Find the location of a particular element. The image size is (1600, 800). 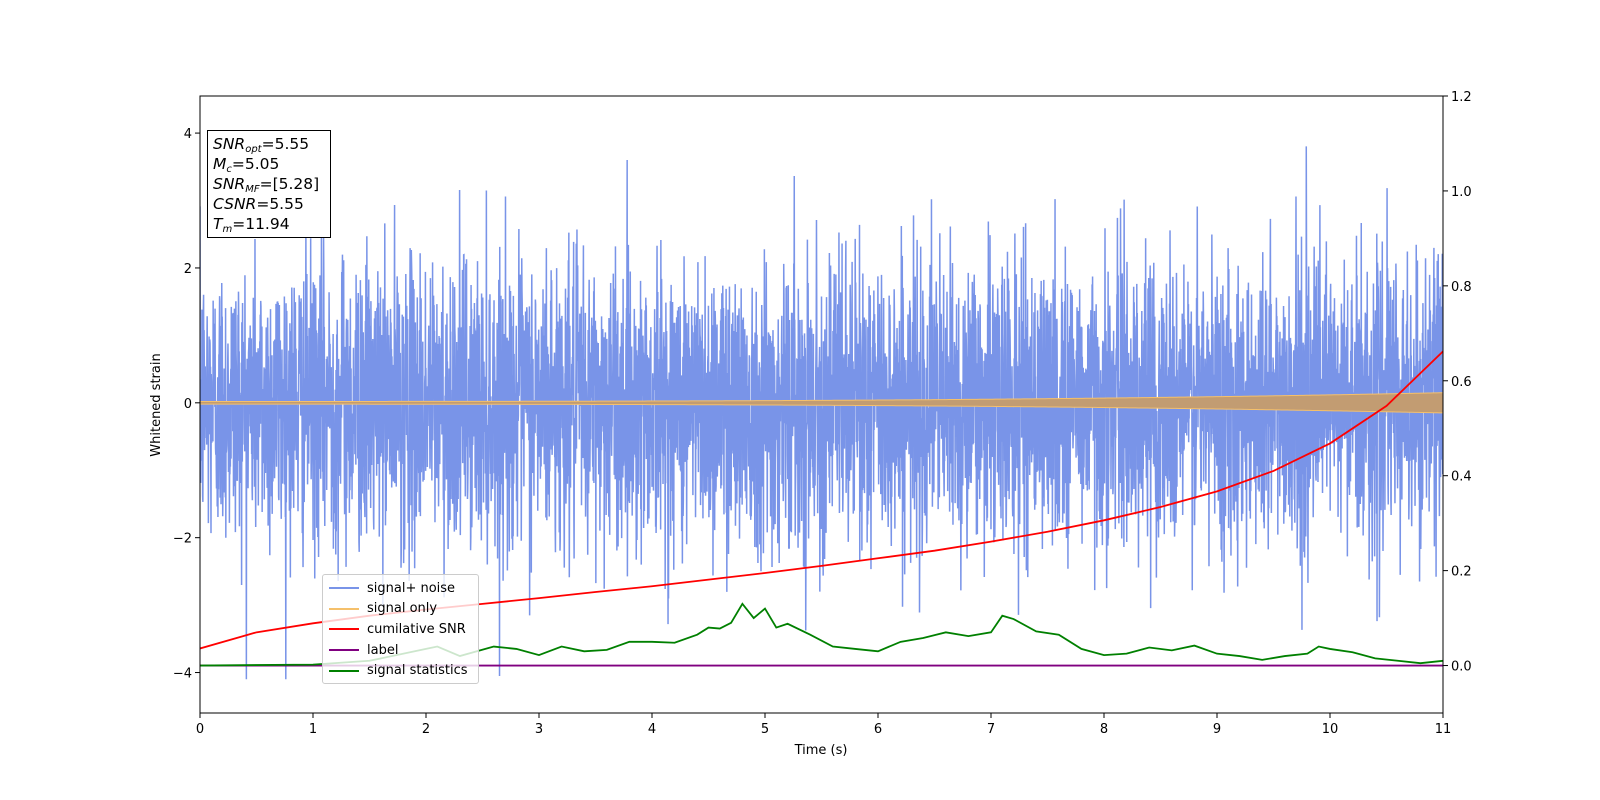

x-tick-label: 0 is located at coordinates (200, 729).